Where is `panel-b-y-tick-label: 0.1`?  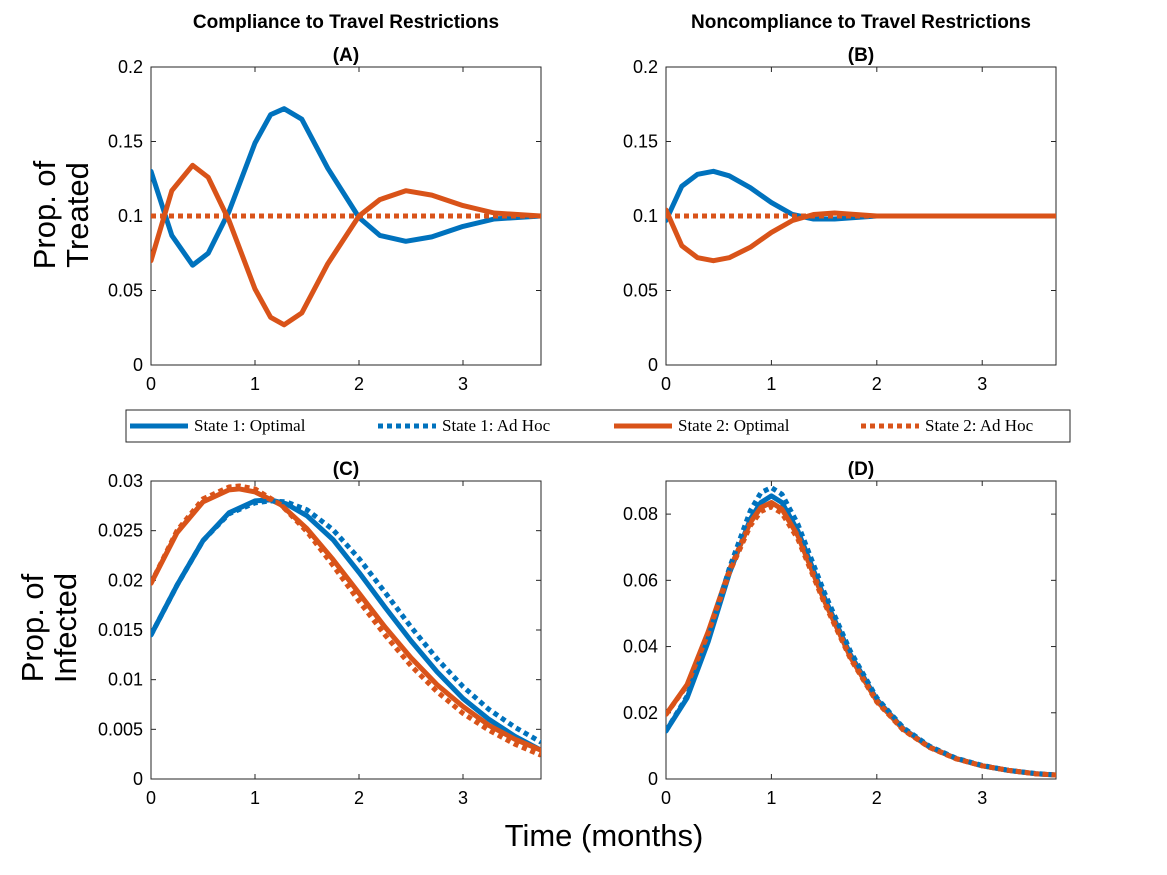 panel-b-y-tick-label: 0.1 is located at coordinates (645, 216).